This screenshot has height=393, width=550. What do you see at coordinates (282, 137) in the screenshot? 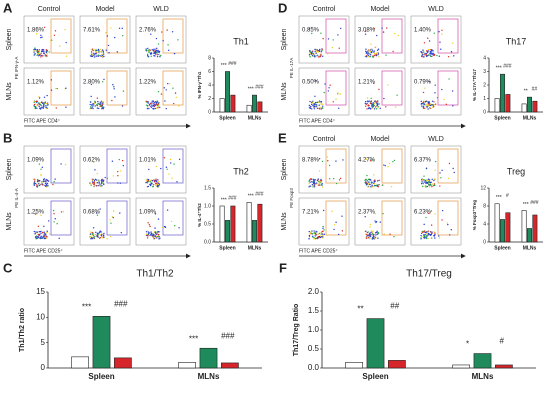
I see `panel-letter: E` at bounding box center [282, 137].